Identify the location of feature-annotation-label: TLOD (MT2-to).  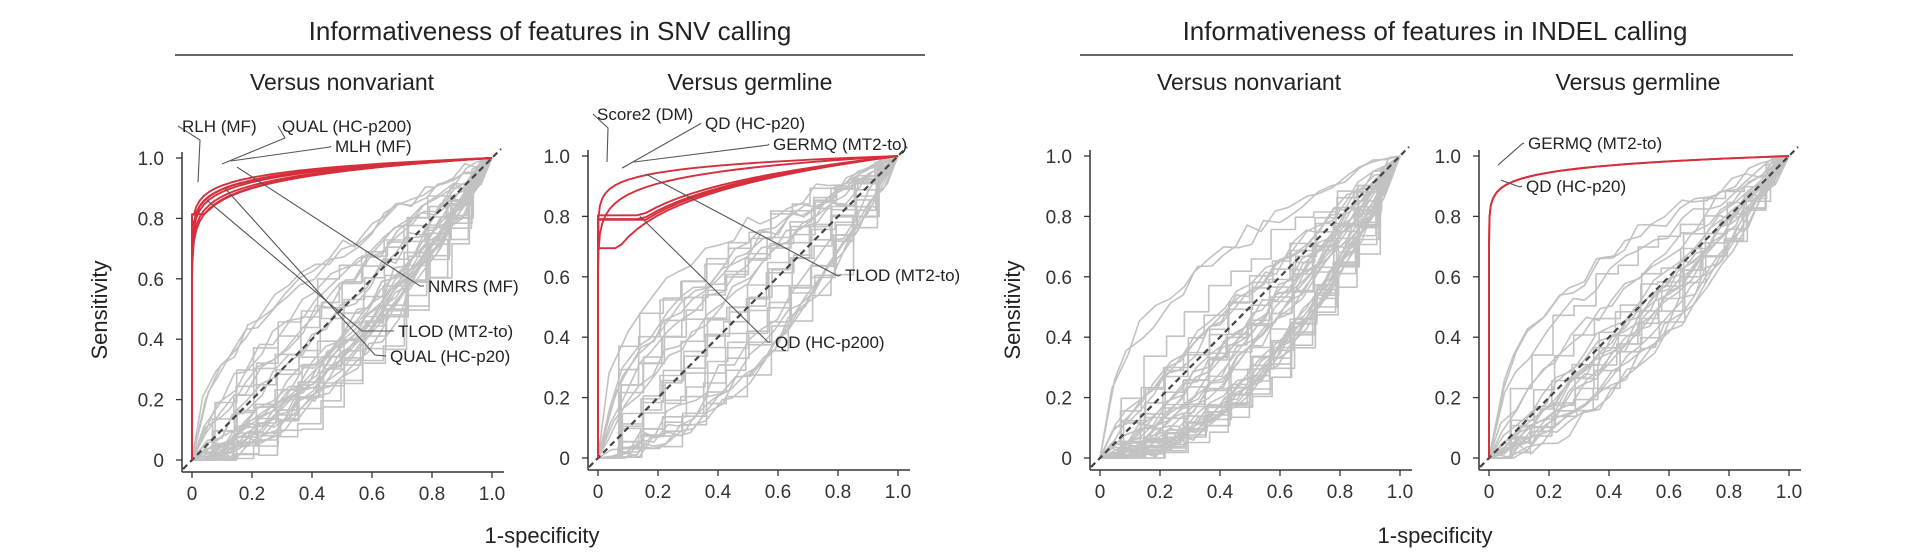
(902, 275).